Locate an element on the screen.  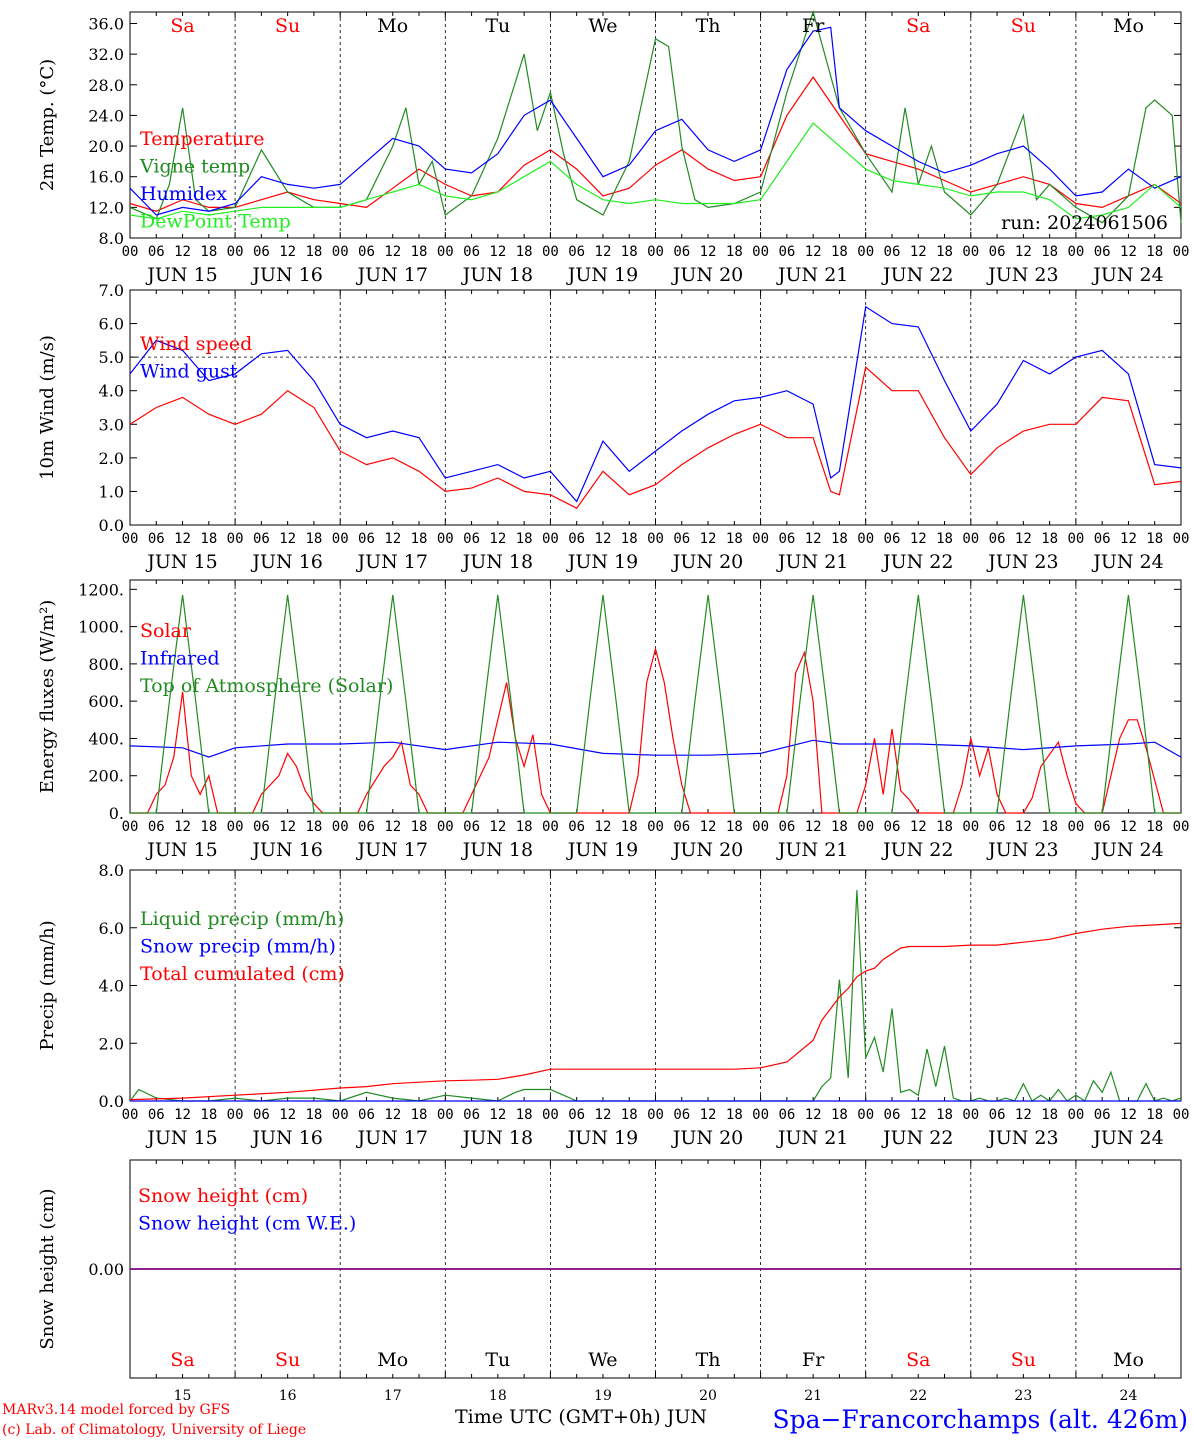
legend-entry: Vigne temp is located at coordinates (194, 167).